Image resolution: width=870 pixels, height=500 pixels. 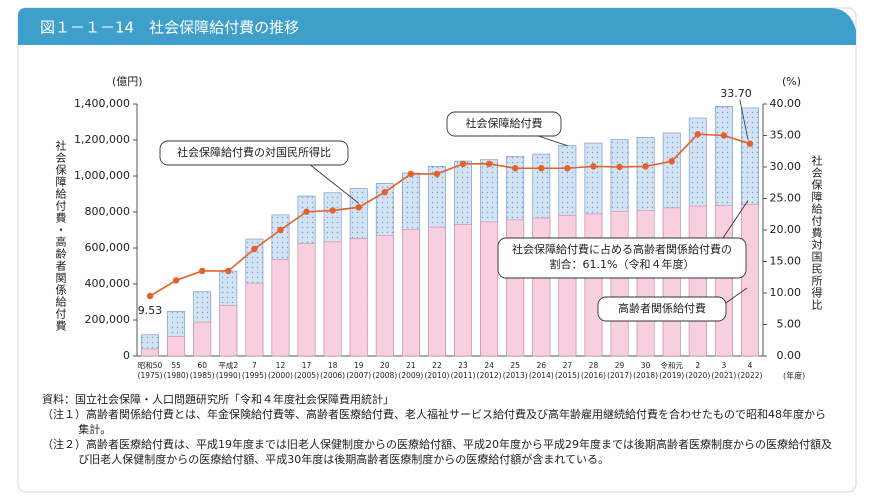 I want to click on x-tick-label: 24, so click(x=489, y=365).